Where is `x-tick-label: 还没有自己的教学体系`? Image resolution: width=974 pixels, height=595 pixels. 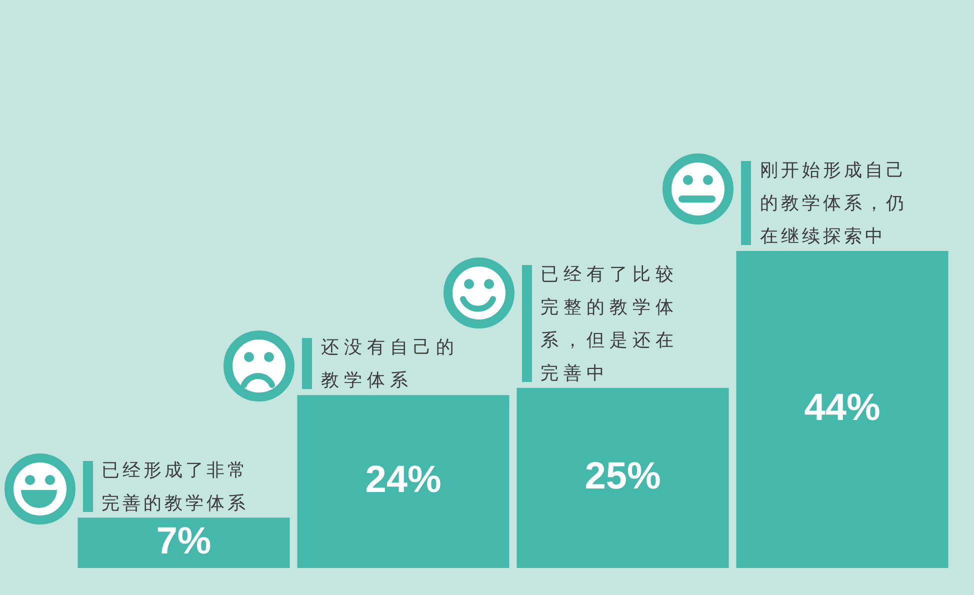
x-tick-label: 还没有自己的教学体系 is located at coordinates (390, 365).